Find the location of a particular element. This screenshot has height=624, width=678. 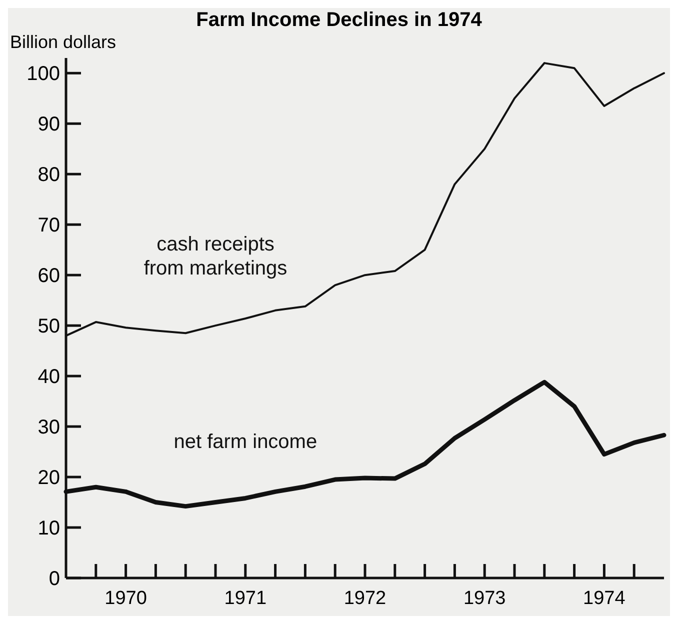

y-tick-label: 40 is located at coordinates (49, 377).